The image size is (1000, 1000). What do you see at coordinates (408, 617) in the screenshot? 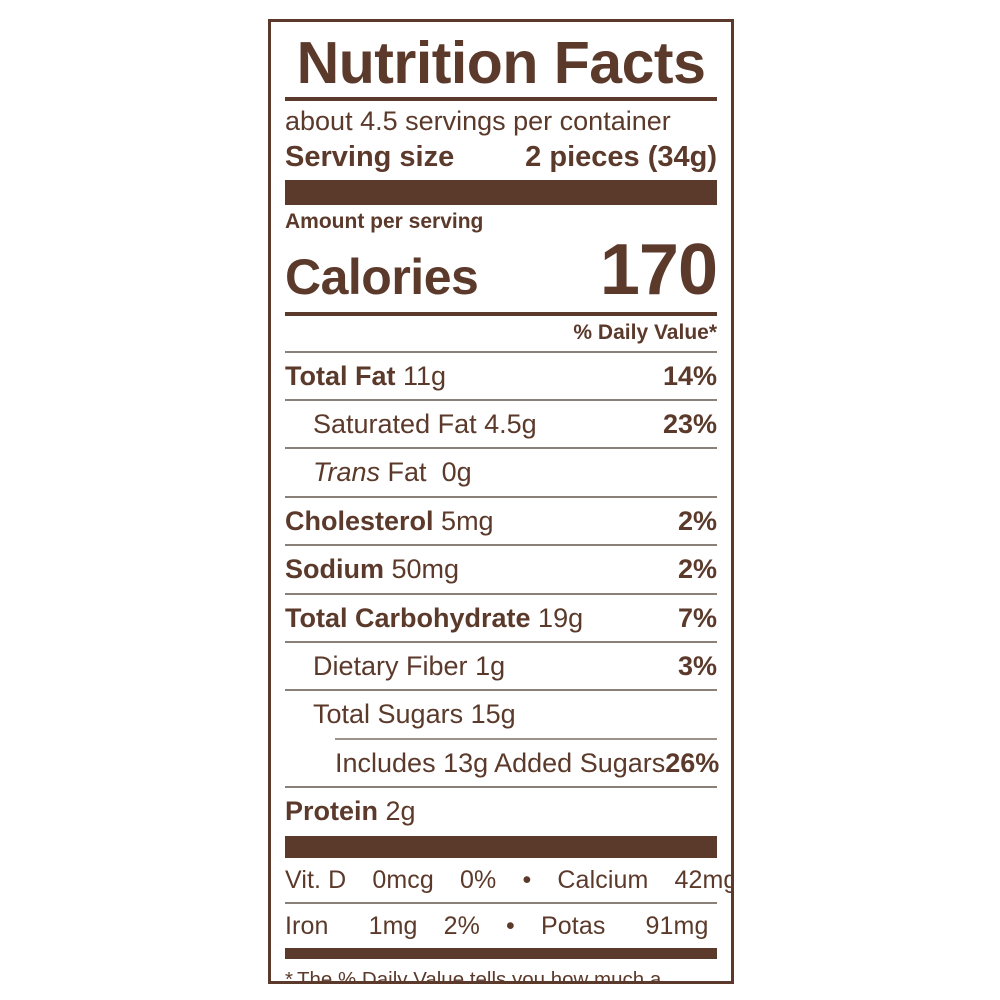
I see `nutrient-label: Total Carbohydrate` at bounding box center [408, 617].